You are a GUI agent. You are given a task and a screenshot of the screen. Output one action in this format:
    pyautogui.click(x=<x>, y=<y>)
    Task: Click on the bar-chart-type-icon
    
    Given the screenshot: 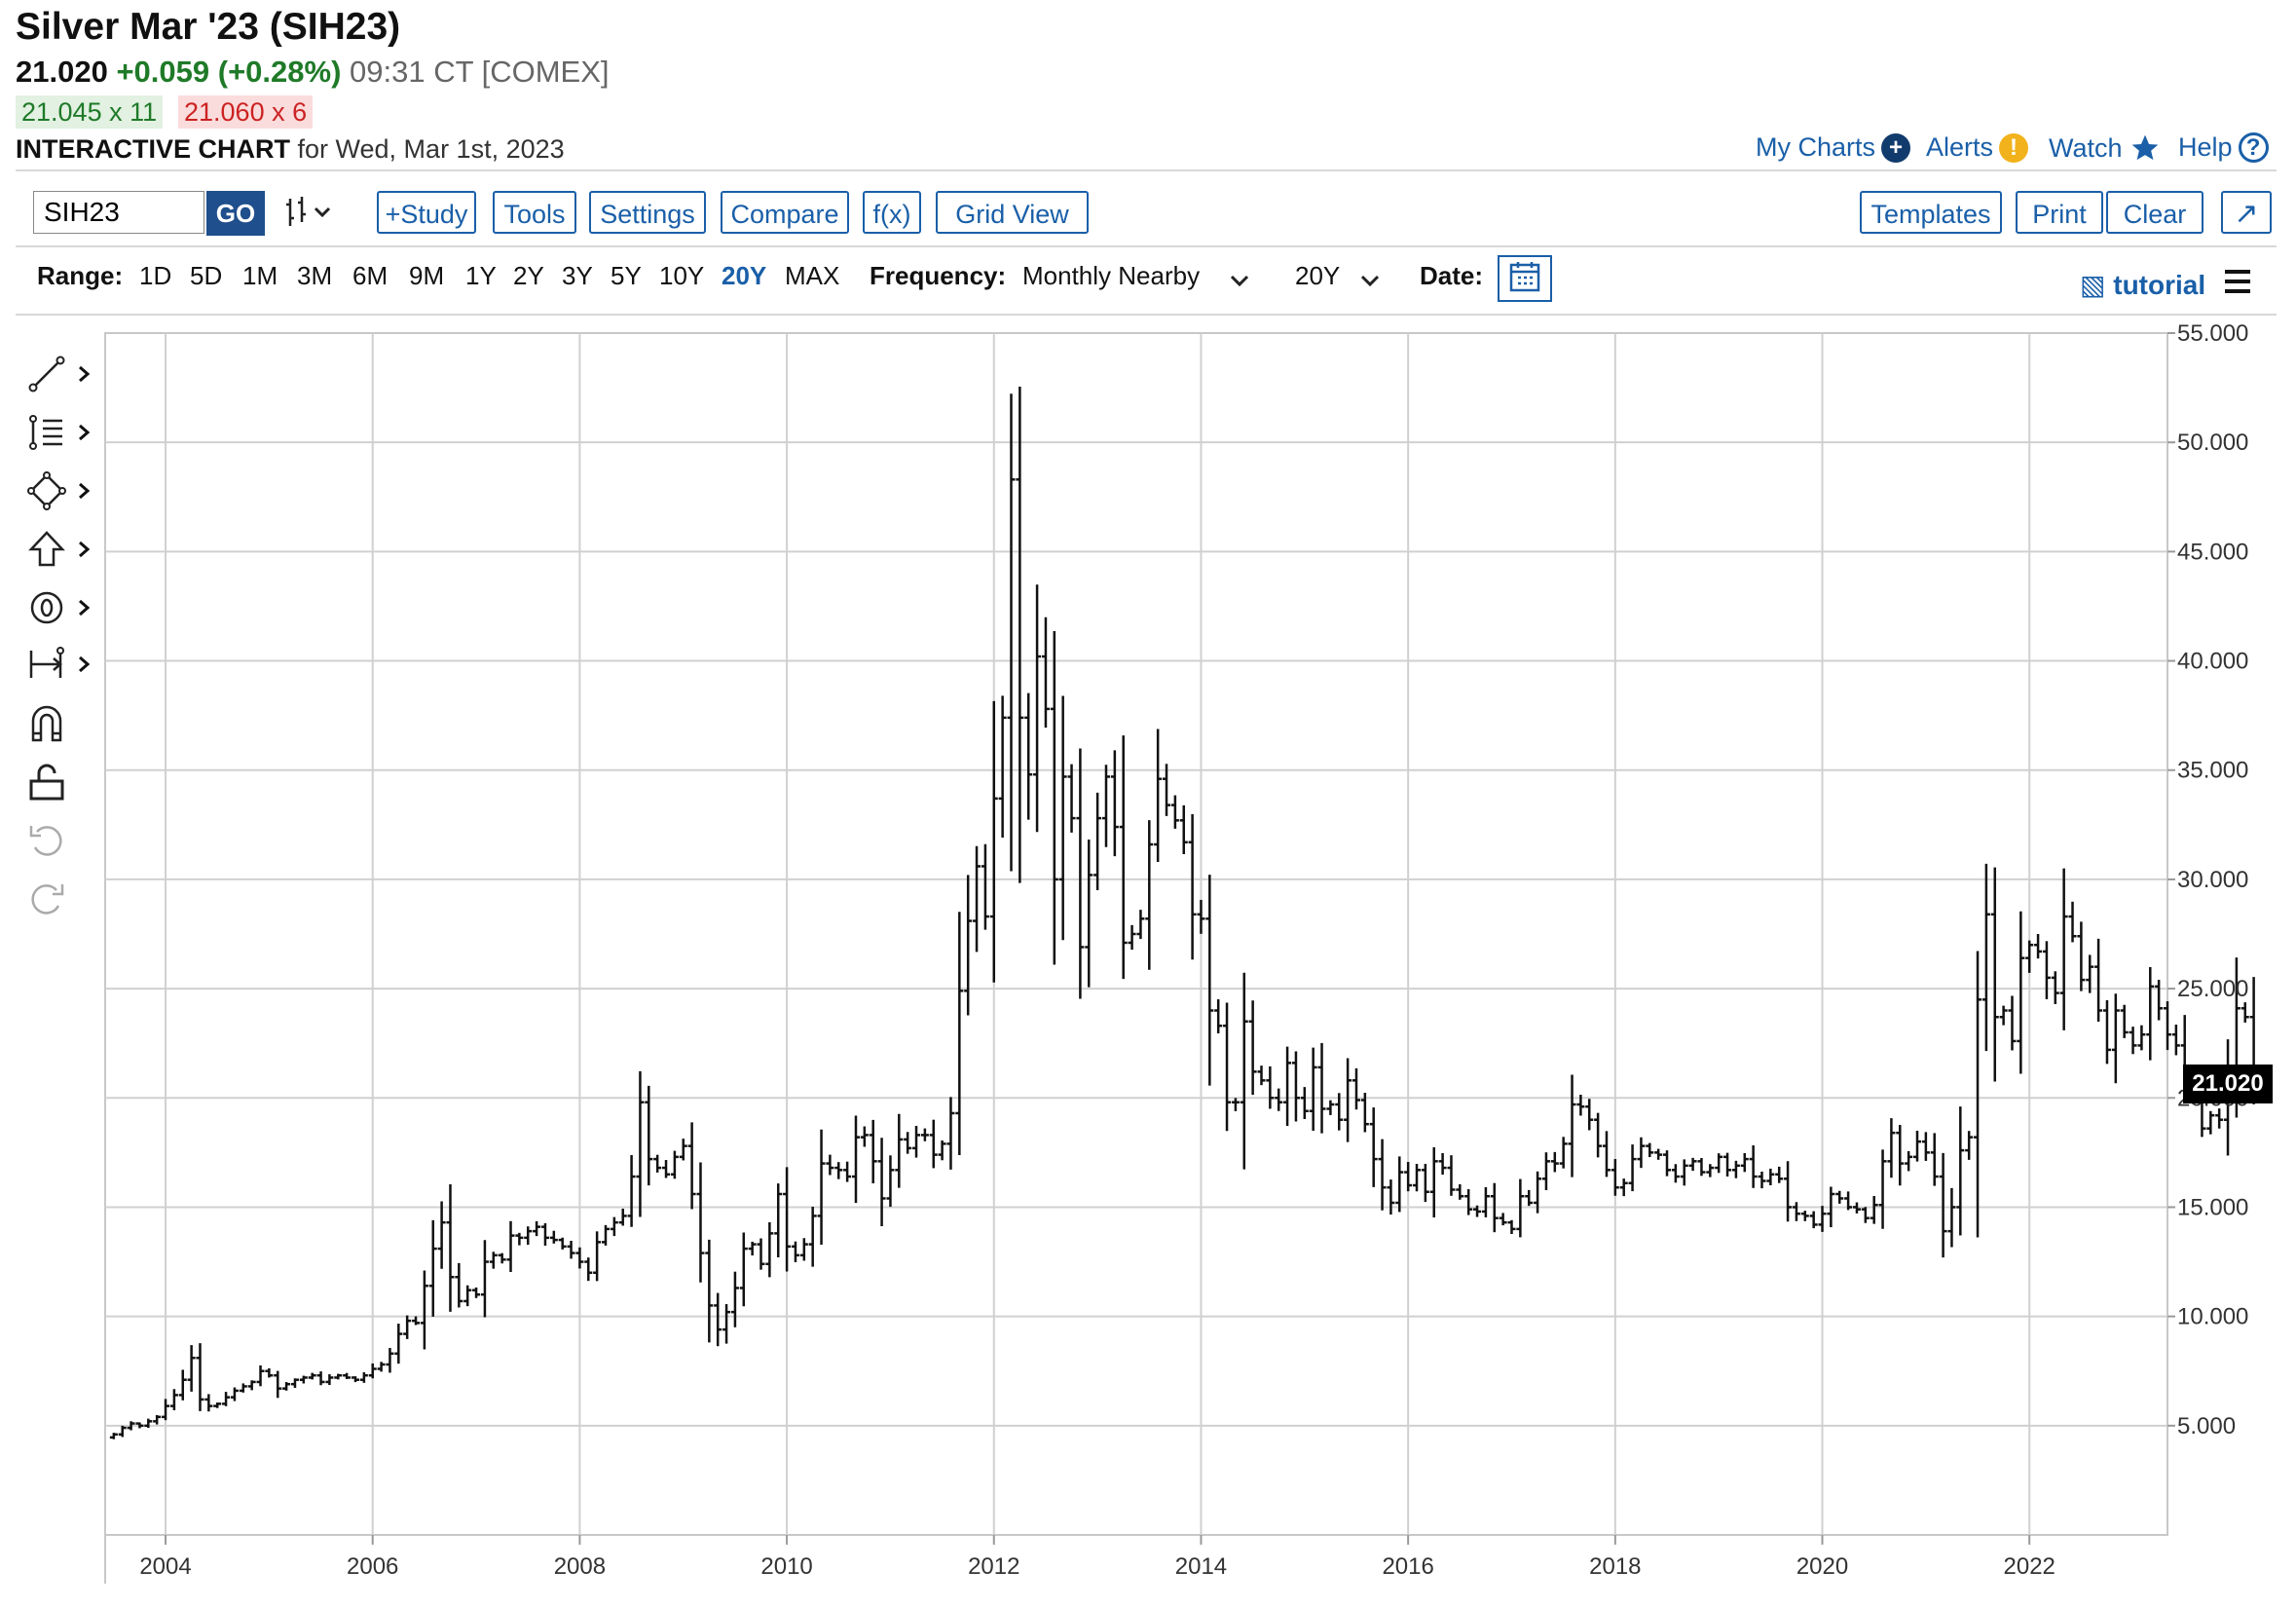 What is the action you would take?
    pyautogui.click(x=312, y=213)
    